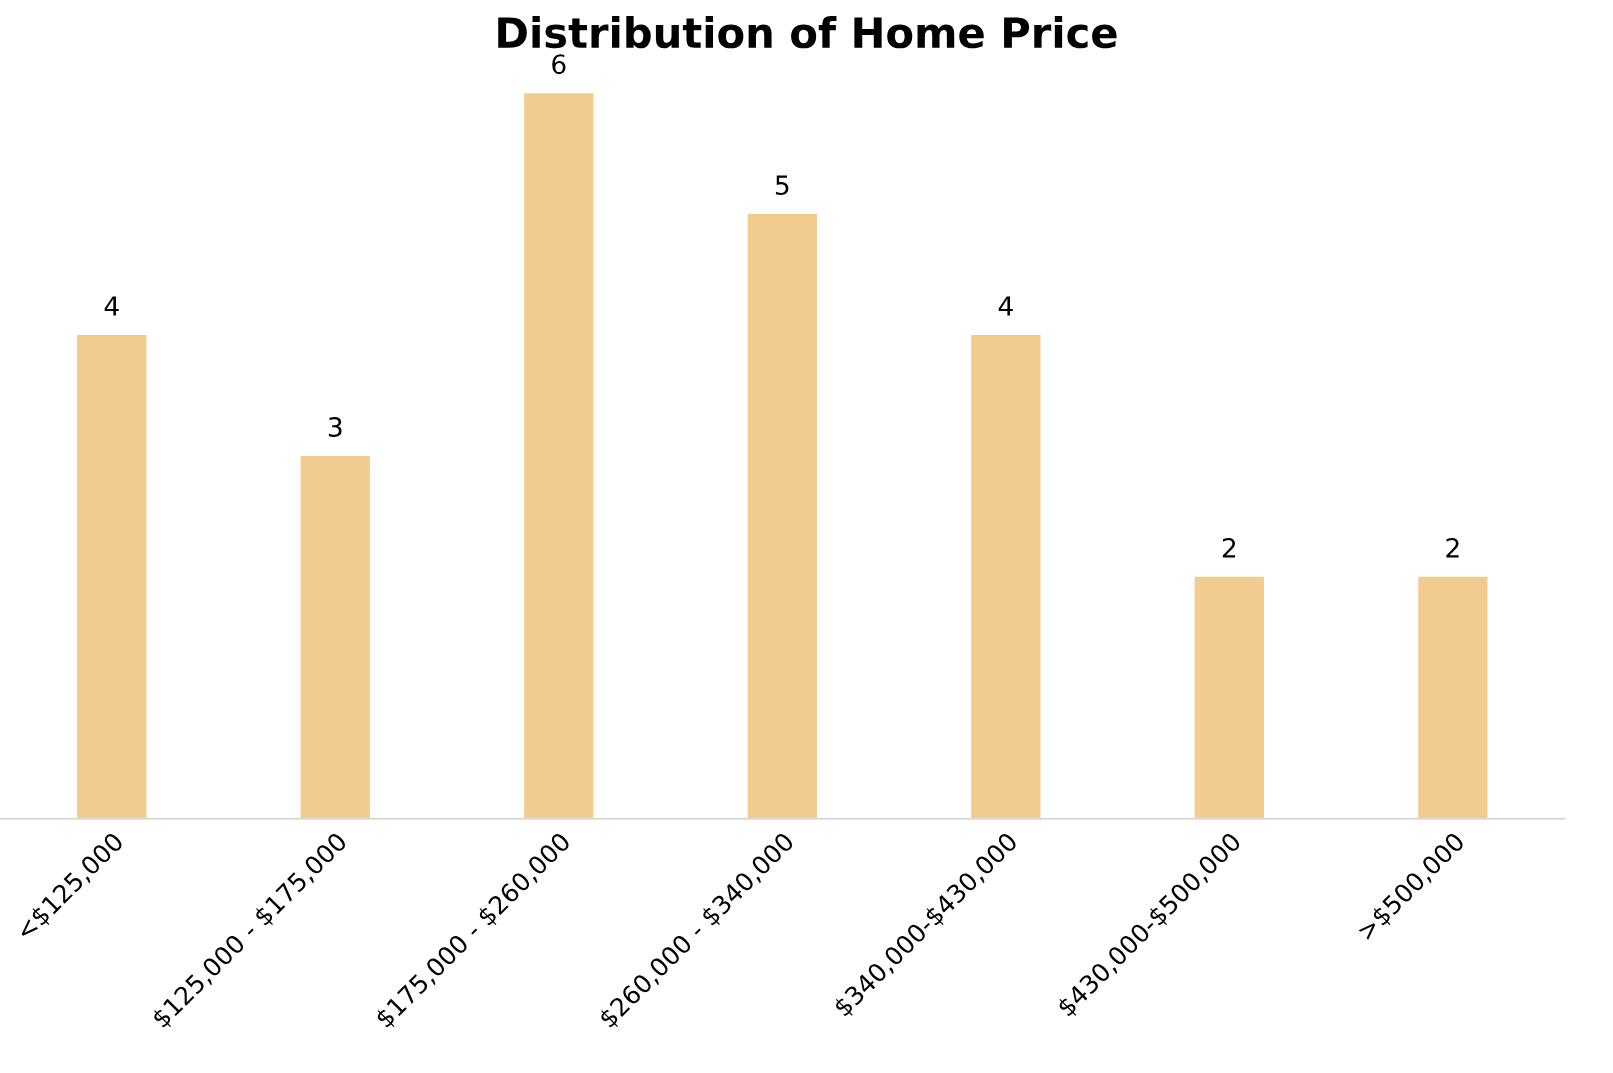 This screenshot has height=1073, width=1613. I want to click on data-label: 6, so click(559, 64).